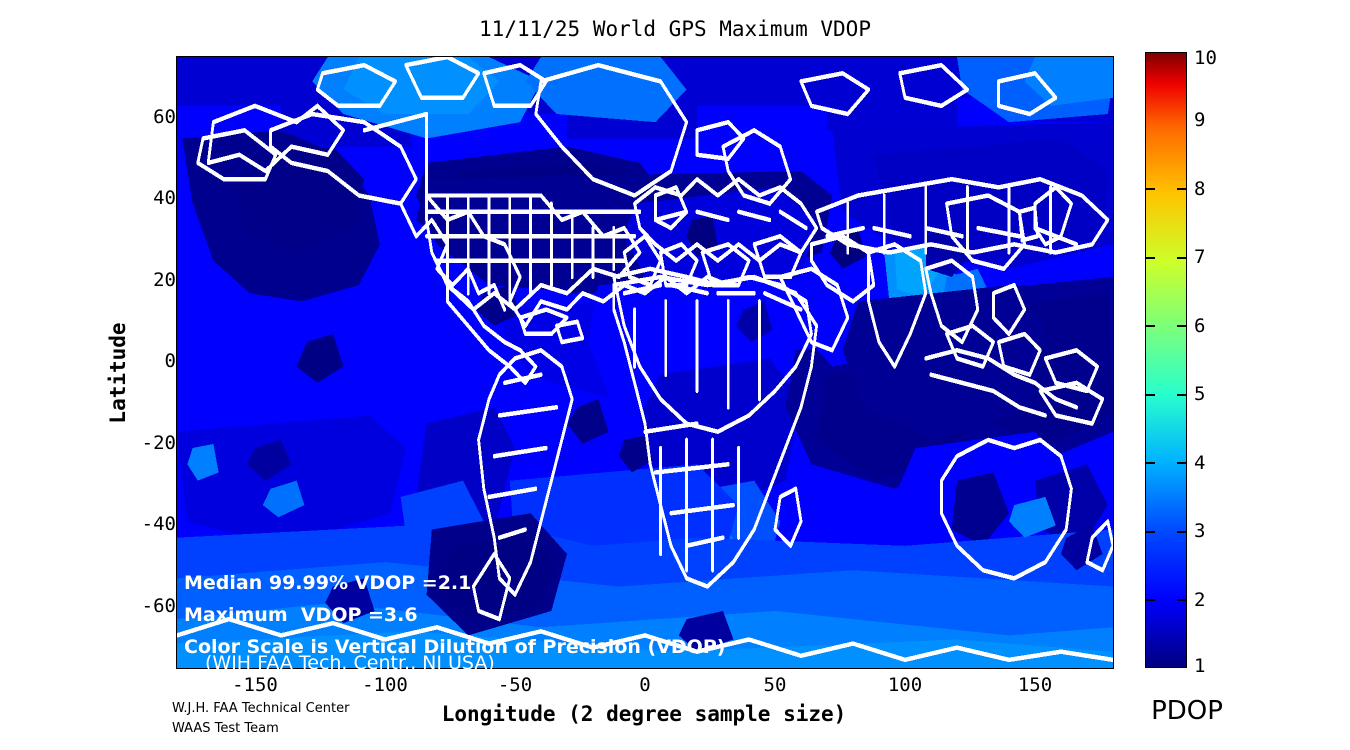  What do you see at coordinates (164, 280) in the screenshot?
I see `y-tick-label: 20` at bounding box center [164, 280].